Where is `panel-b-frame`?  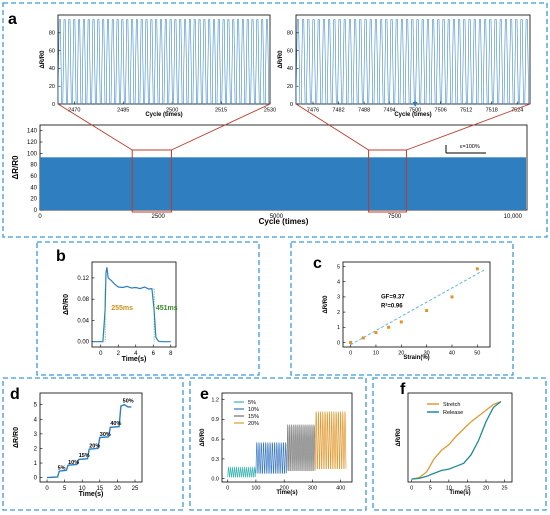 panel-b-frame is located at coordinates (148, 308).